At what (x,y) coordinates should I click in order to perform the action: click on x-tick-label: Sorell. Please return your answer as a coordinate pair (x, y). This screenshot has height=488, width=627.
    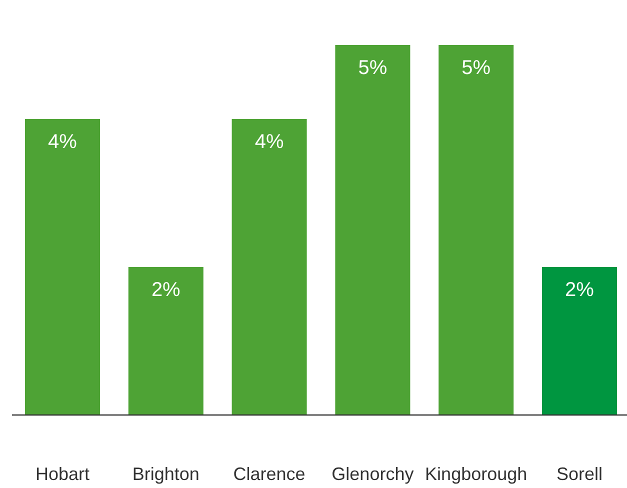
    Looking at the image, I should click on (579, 474).